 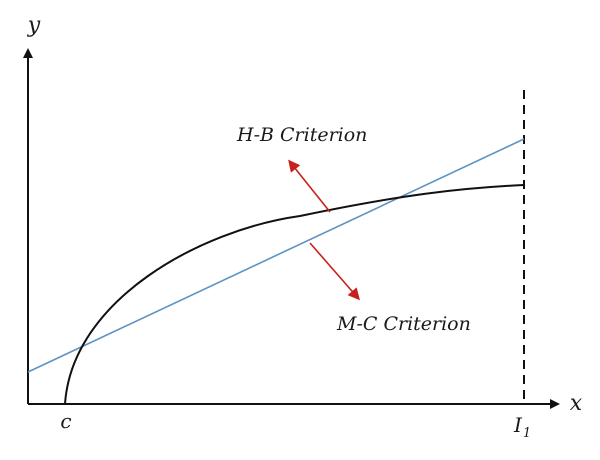 What do you see at coordinates (403, 324) in the screenshot?
I see `mc-criterion-label: M-C Criterion` at bounding box center [403, 324].